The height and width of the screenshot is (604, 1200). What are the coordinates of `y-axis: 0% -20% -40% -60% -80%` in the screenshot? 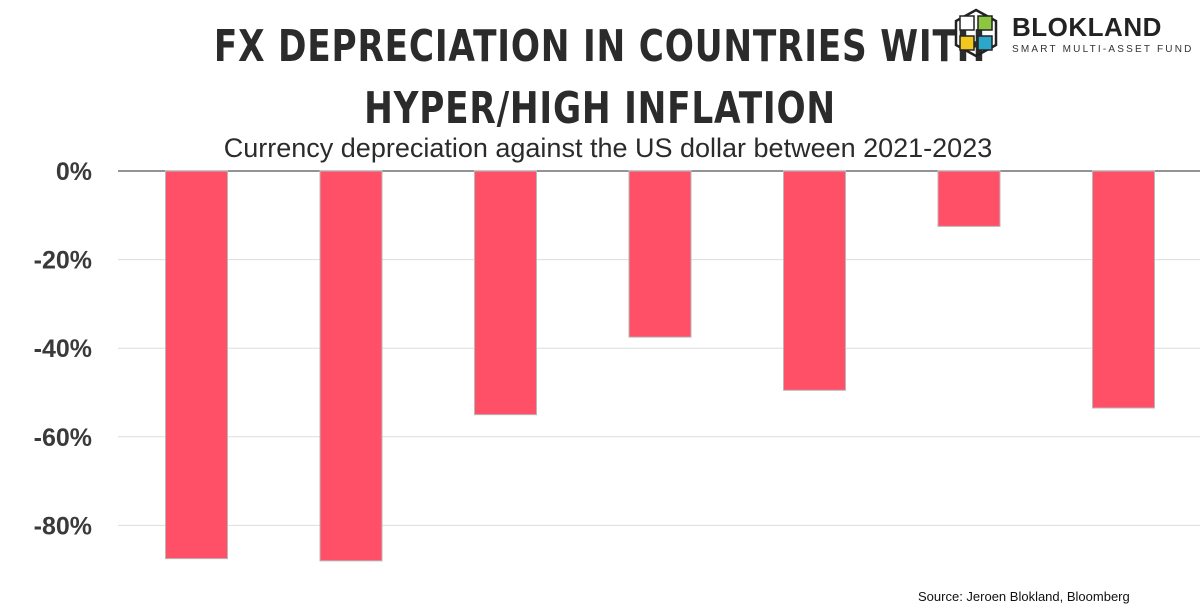 It's located at (63, 349).